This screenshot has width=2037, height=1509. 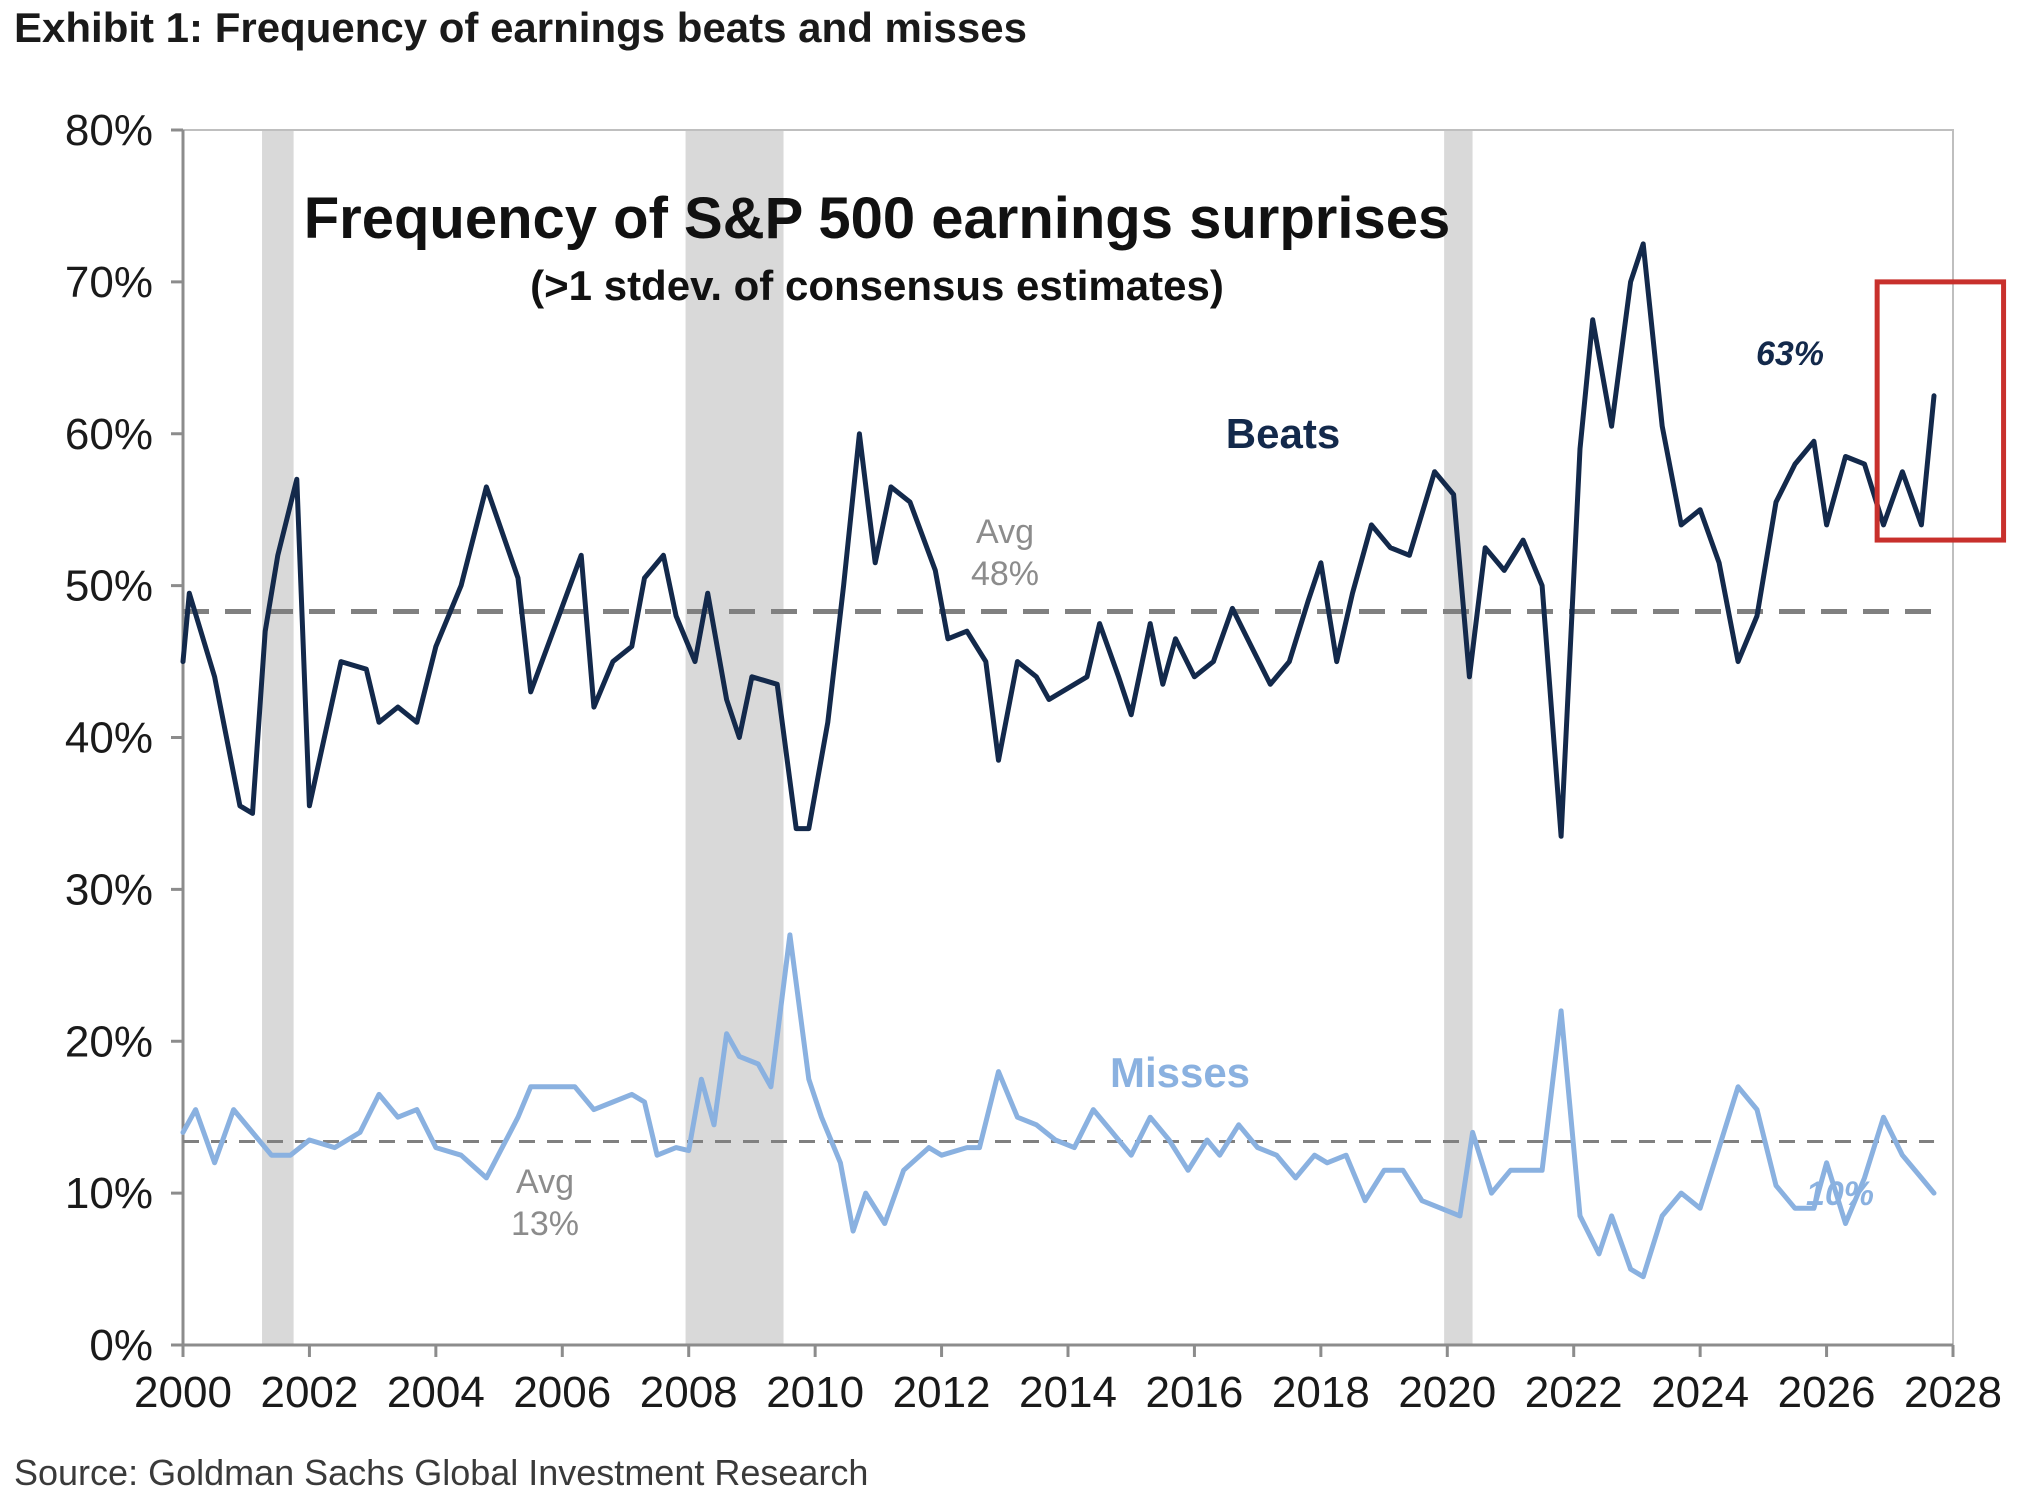 I want to click on y-tick-label: 70%, so click(x=109, y=282).